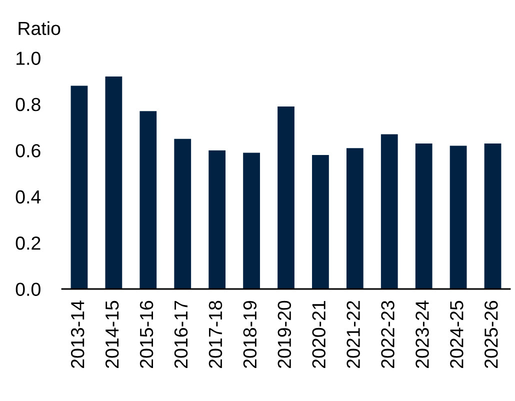 The height and width of the screenshot is (401, 515). What do you see at coordinates (39, 28) in the screenshot?
I see `y-axis-title: Ratio` at bounding box center [39, 28].